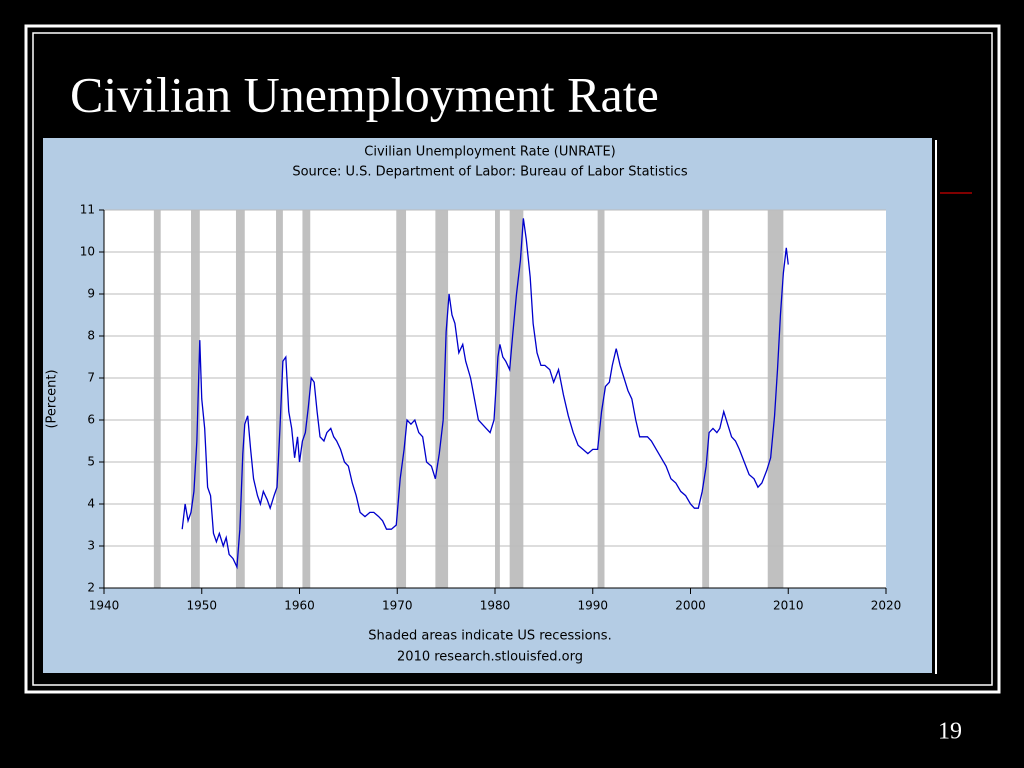 The height and width of the screenshot is (768, 1024). Describe the element at coordinates (91, 504) in the screenshot. I see `y-tick-label: 4` at that location.